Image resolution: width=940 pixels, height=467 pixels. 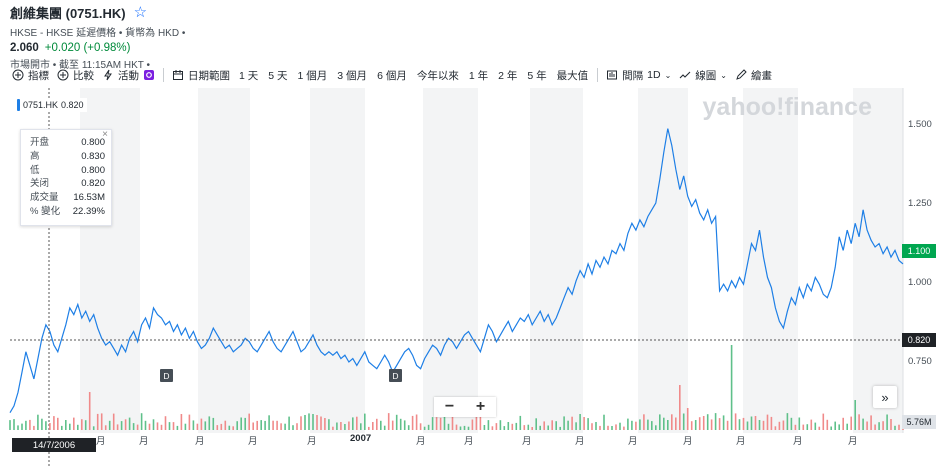 I want to click on events-button: 活動, so click(x=128, y=75).